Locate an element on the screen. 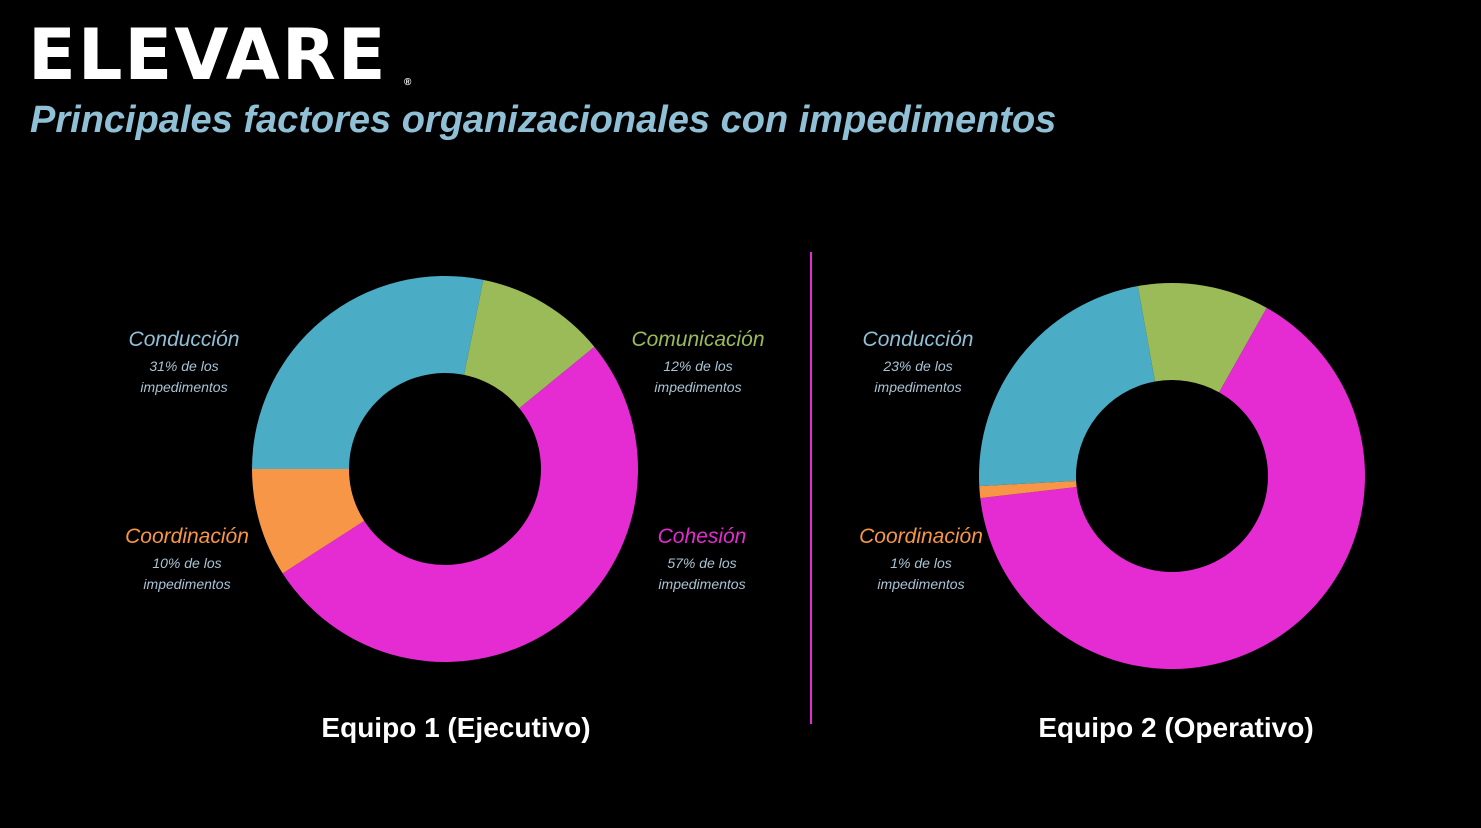  label-conduccion-team-2: Conducción 23% de los impedimentos is located at coordinates (918, 362).